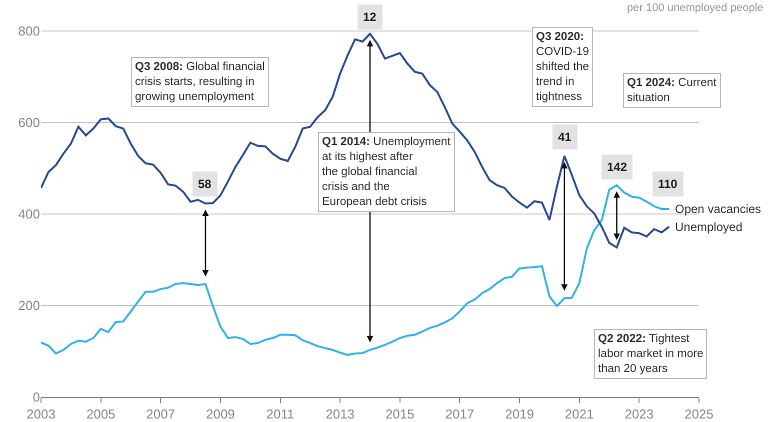 This screenshot has width=769, height=422. I want to click on y-tick-label: 800, so click(29, 31).